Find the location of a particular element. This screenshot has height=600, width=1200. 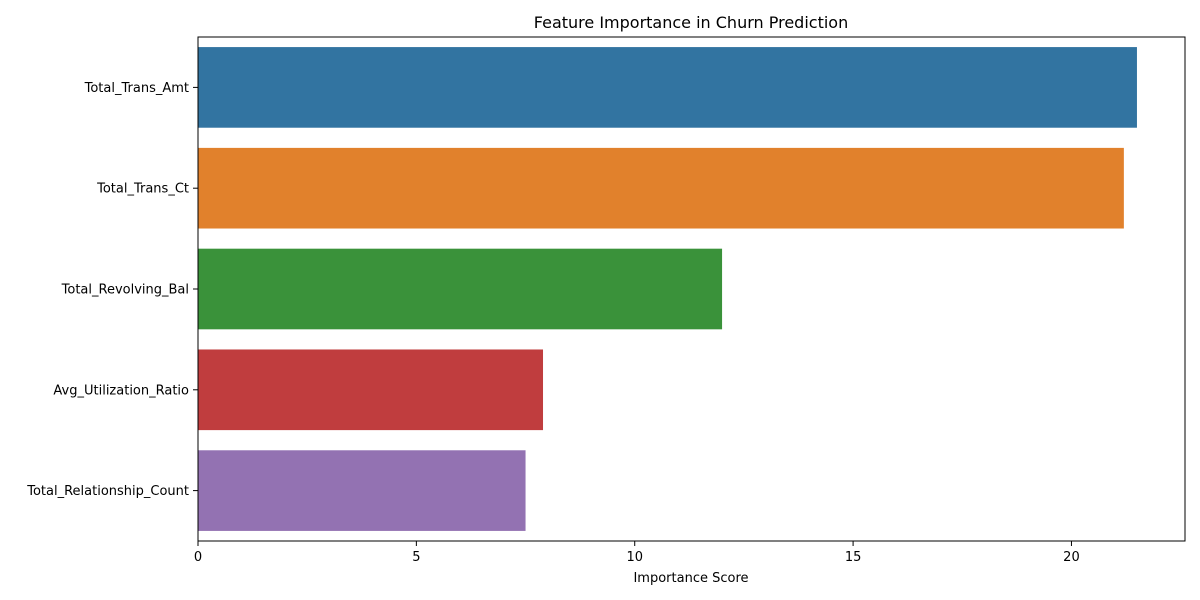

y-tick-label: Total_Revolving_Bal is located at coordinates (125, 290).